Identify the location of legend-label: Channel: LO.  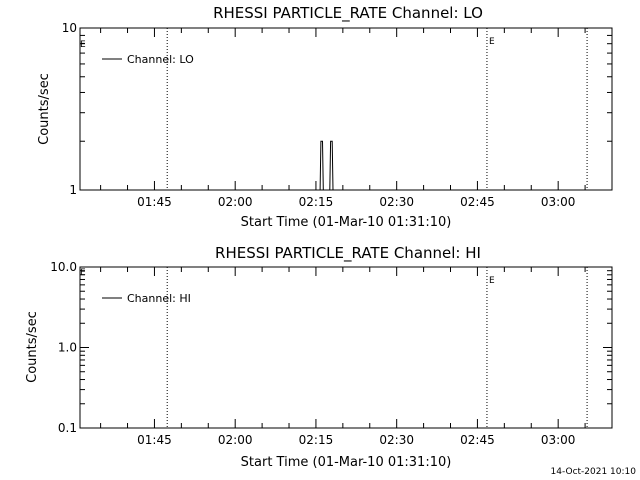
(160, 59).